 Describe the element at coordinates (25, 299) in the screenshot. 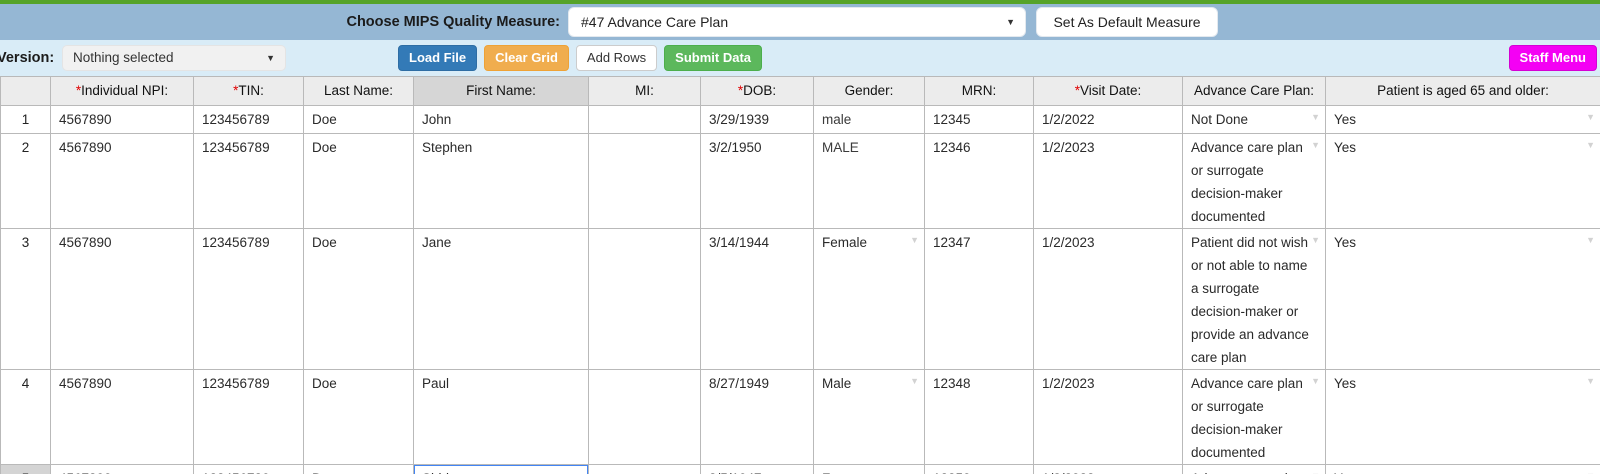

I see `row-header-3: 3` at that location.